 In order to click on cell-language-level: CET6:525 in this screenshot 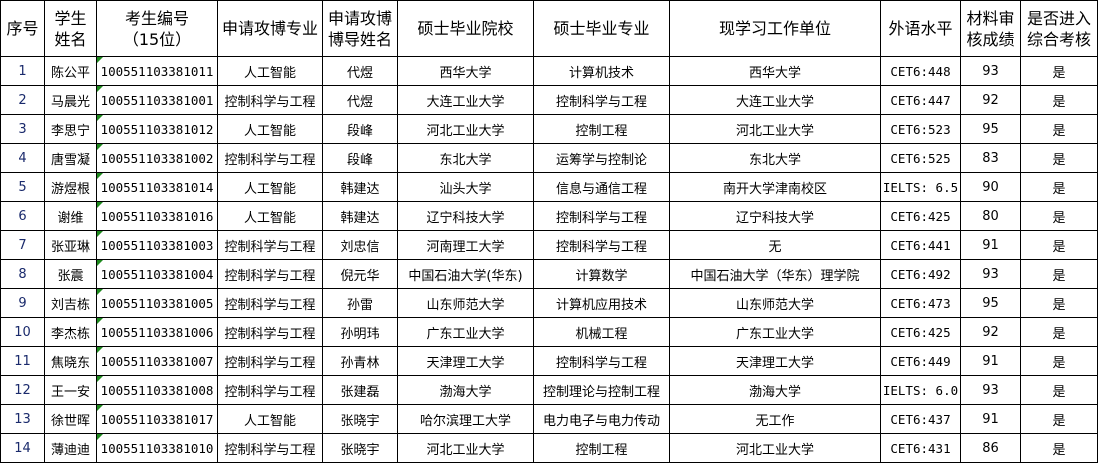, I will do `click(920, 158)`.